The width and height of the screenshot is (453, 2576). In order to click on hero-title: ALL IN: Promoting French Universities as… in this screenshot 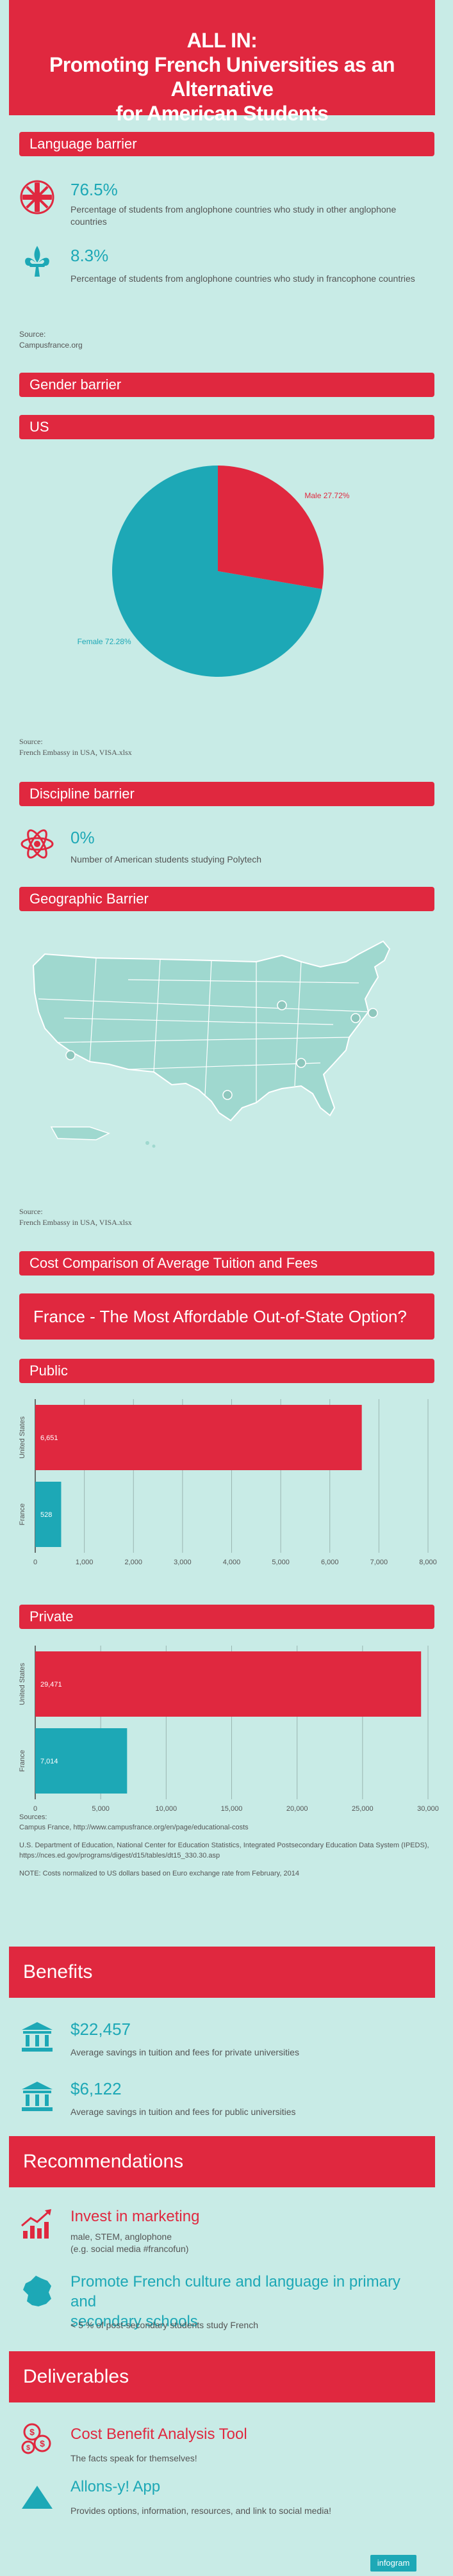, I will do `click(222, 77)`.